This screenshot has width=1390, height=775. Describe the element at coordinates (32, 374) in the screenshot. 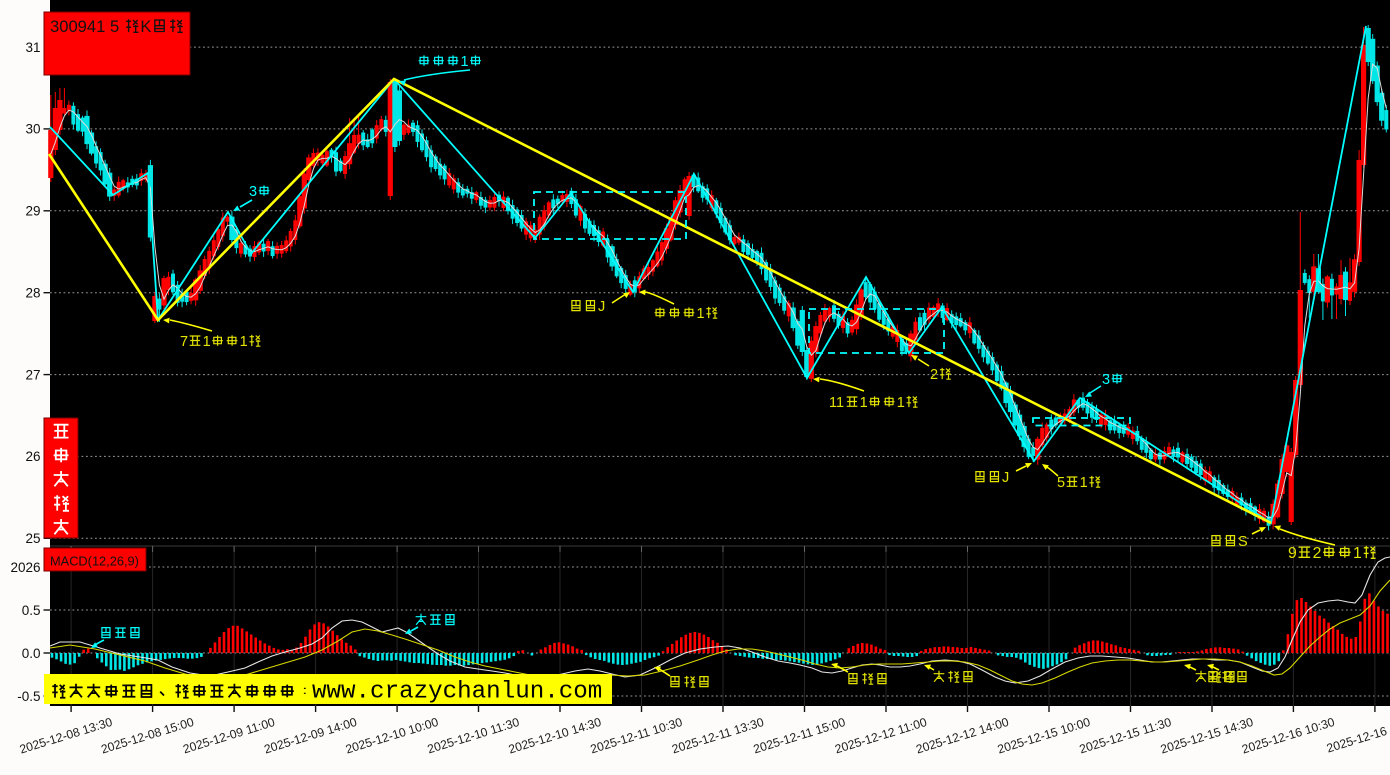

I see `svg-text: 27` at that location.